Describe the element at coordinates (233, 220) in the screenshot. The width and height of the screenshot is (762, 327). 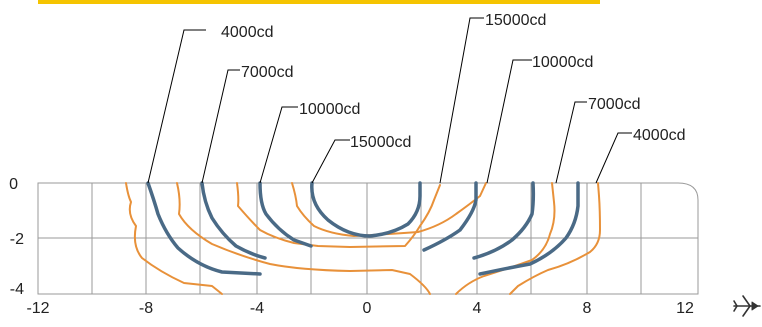
I see `contour-blue-15000-left` at that location.